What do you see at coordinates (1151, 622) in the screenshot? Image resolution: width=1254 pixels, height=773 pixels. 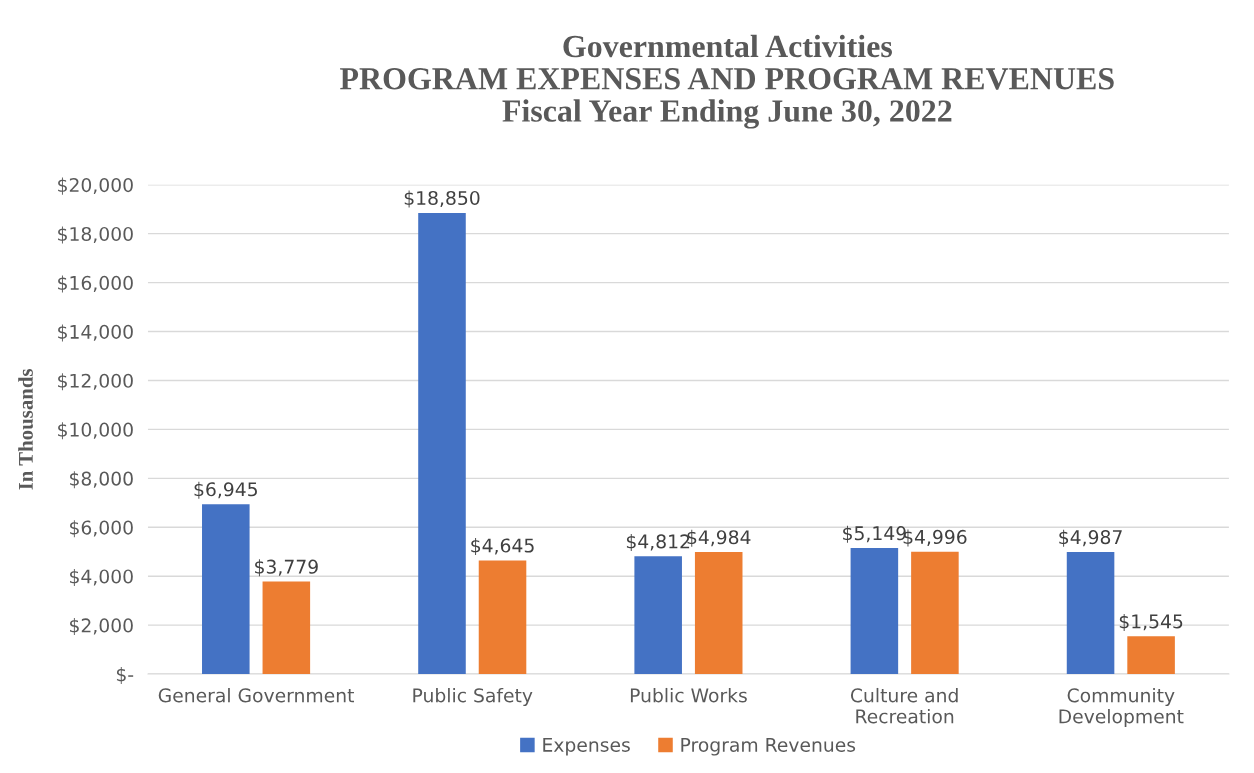 I see `data-label: $1,545` at bounding box center [1151, 622].